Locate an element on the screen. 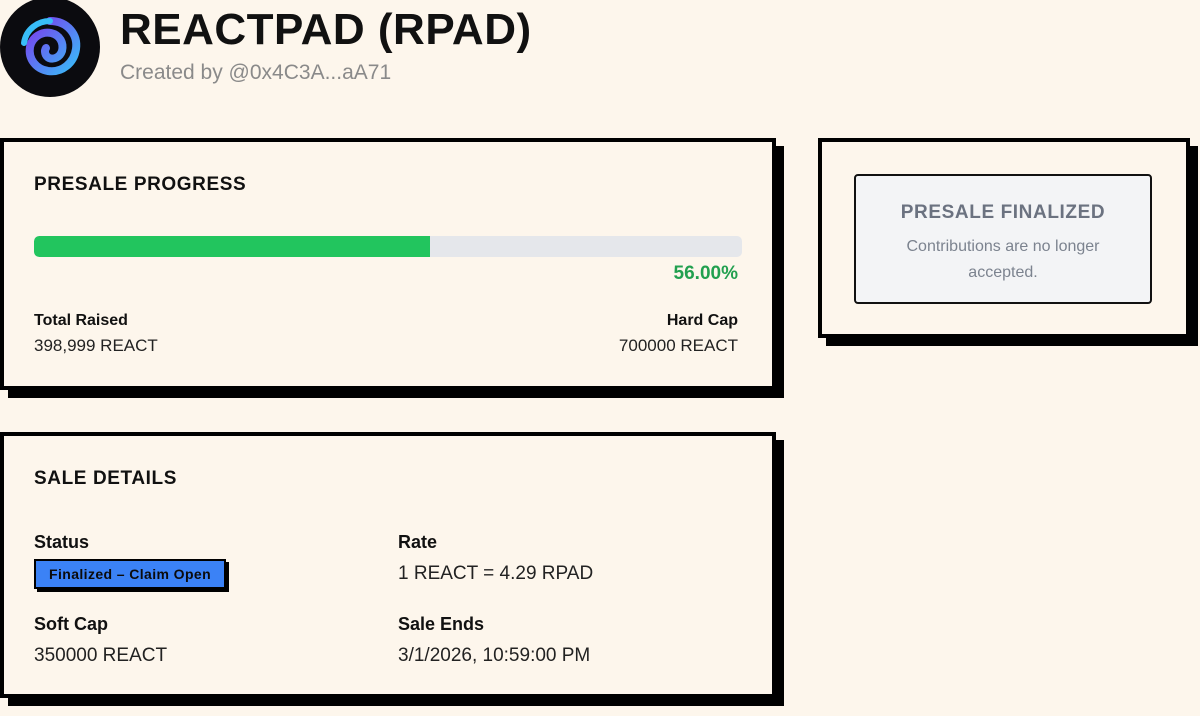 The width and height of the screenshot is (1200, 716). finalized-message: Contributions are no longer accepted. is located at coordinates (1003, 259).